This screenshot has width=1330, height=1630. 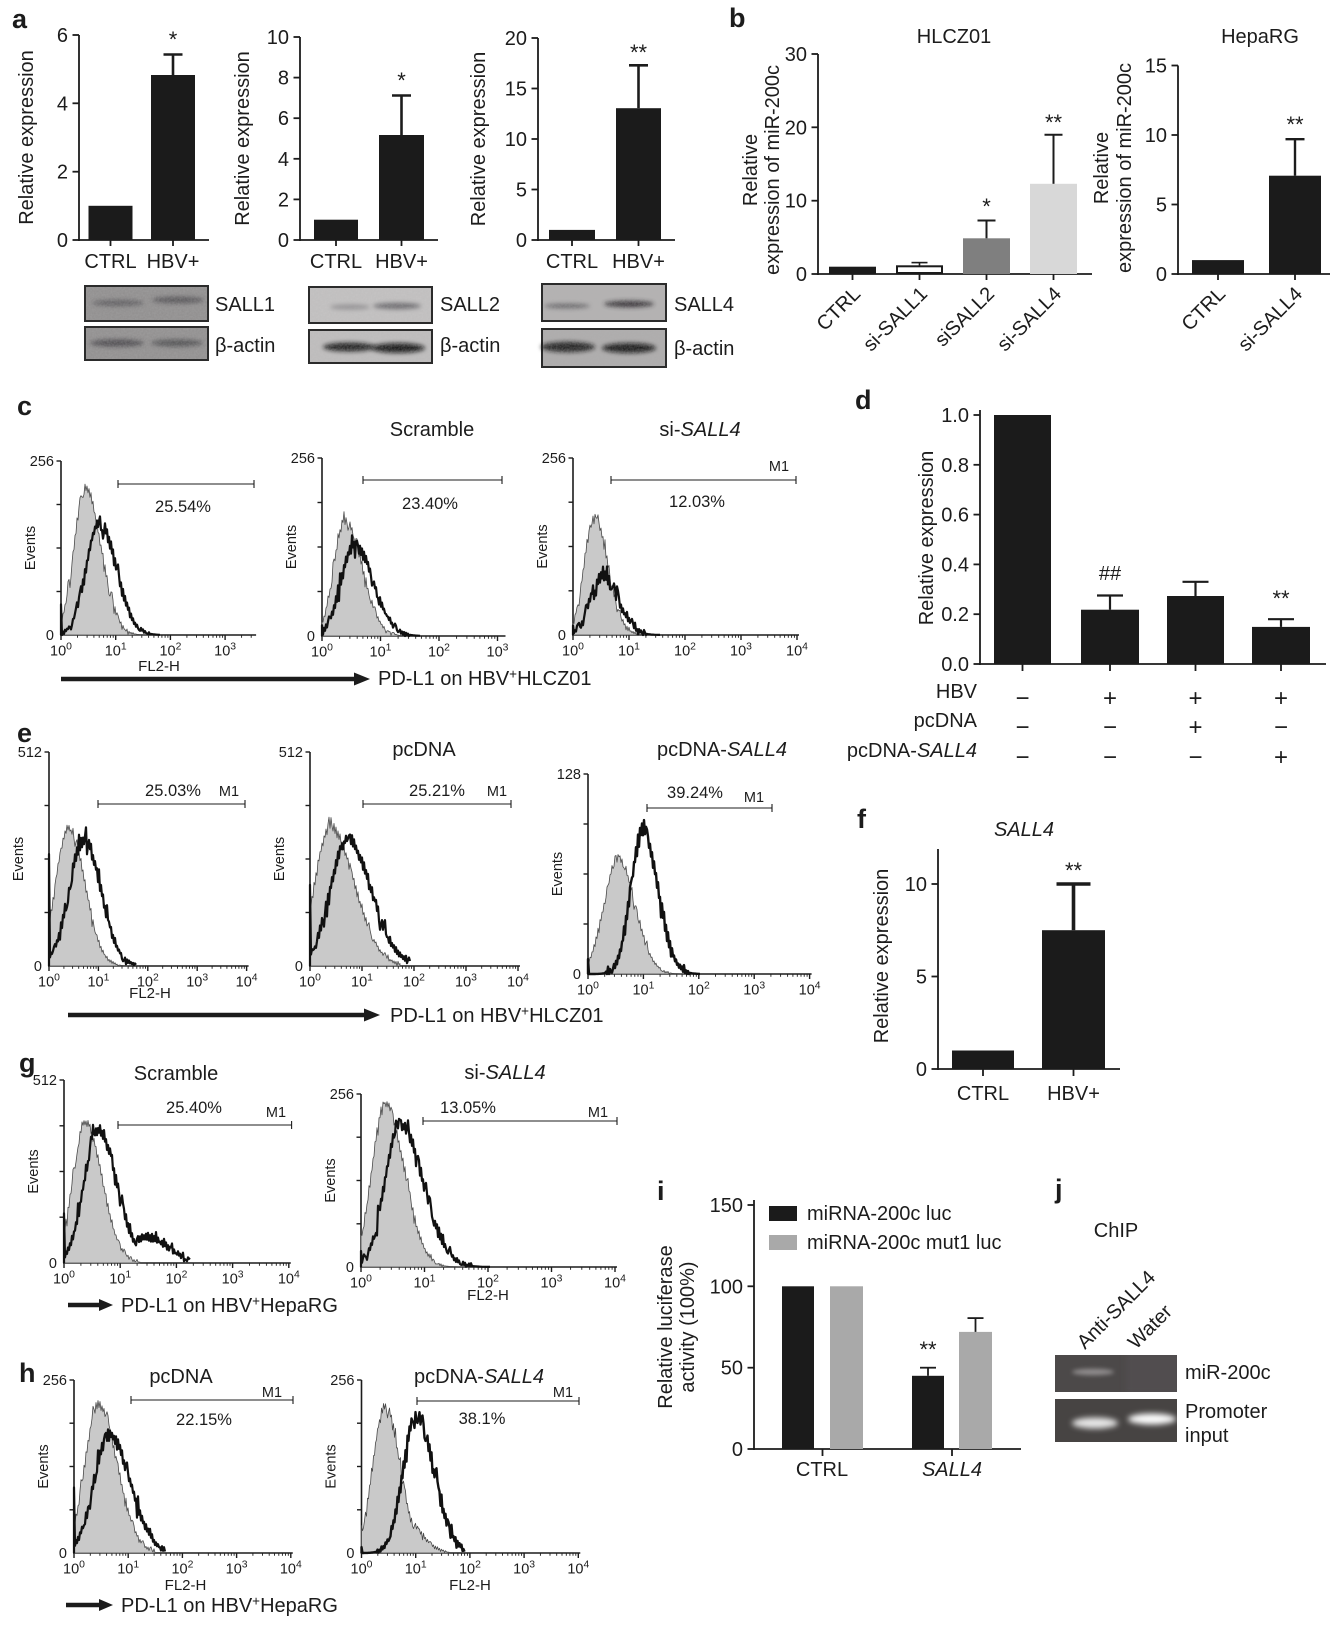 What do you see at coordinates (1116, 1231) in the screenshot?
I see `svg-text: ChIP` at bounding box center [1116, 1231].